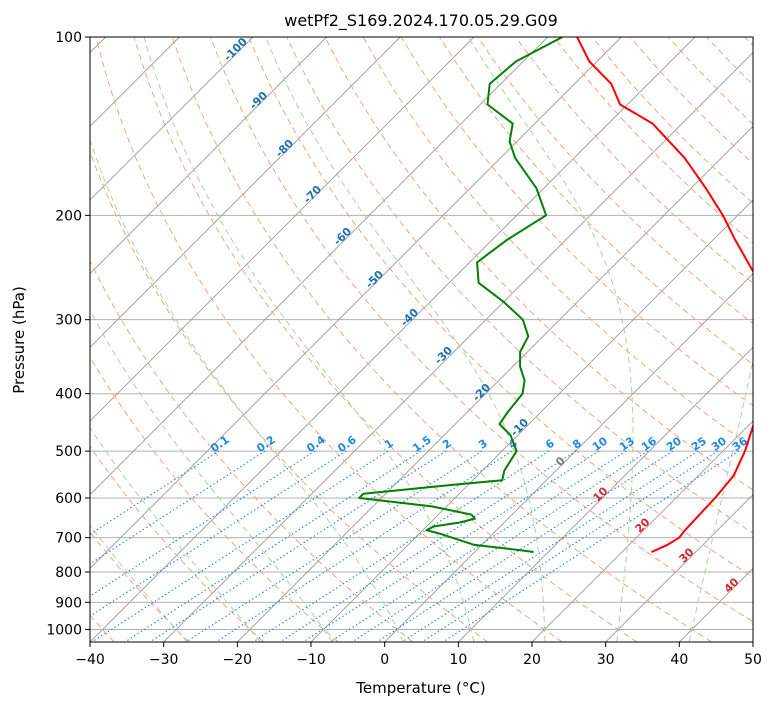  What do you see at coordinates (679, 660) in the screenshot?
I see `x-tick-label: 40` at bounding box center [679, 660].